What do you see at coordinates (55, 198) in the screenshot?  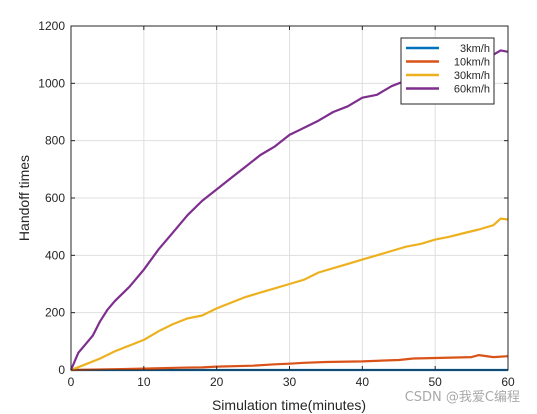 I see `y-tick-label: 600` at bounding box center [55, 198].